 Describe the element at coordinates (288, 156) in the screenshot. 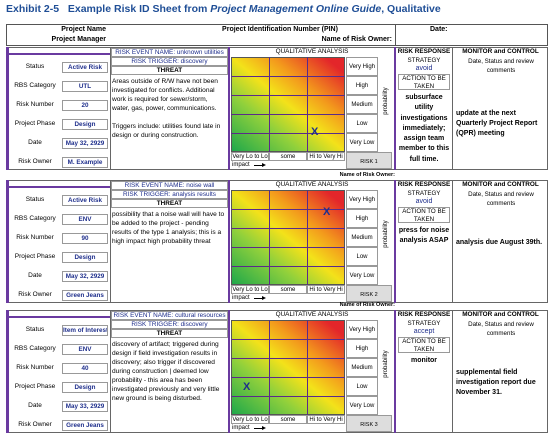

I see `impact-level: some` at that location.